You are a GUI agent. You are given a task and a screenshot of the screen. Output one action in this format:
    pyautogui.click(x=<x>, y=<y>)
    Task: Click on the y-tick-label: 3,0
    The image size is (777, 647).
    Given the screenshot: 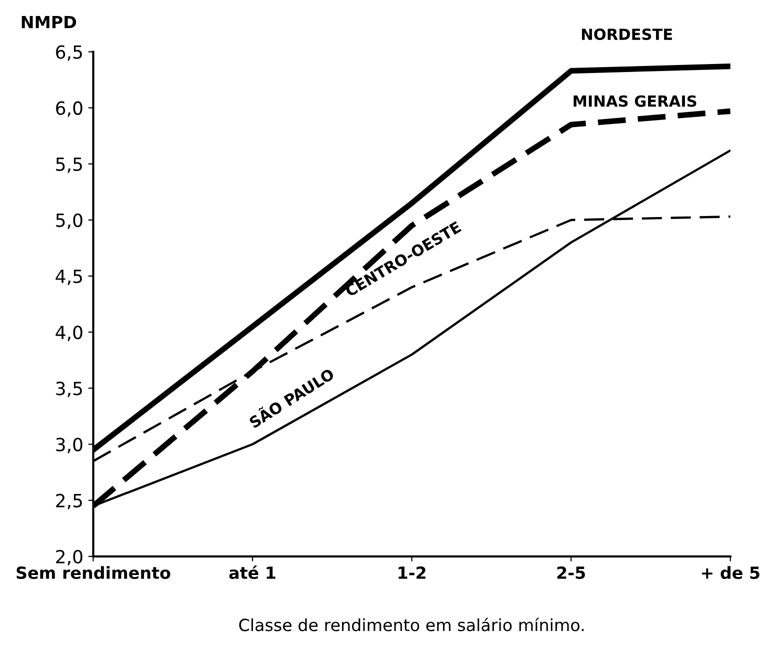 What is the action you would take?
    pyautogui.click(x=69, y=446)
    